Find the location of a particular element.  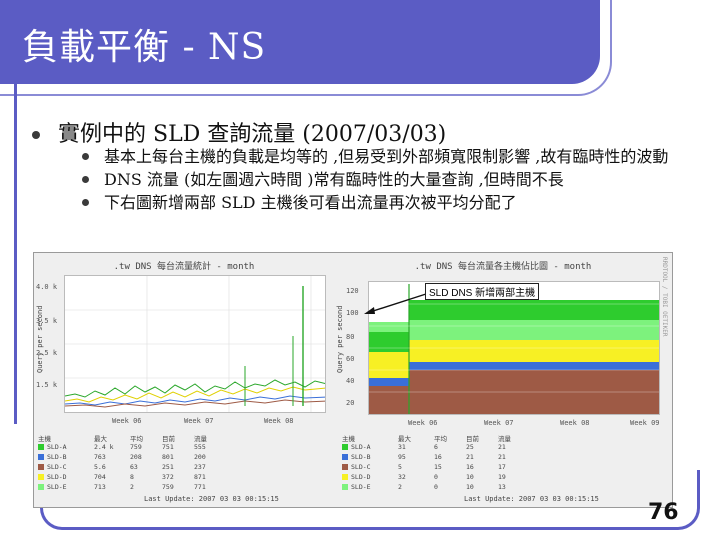

right-chart-title: .tw DNS 每台流量各主機佔比圖 - month is located at coordinates (503, 267).